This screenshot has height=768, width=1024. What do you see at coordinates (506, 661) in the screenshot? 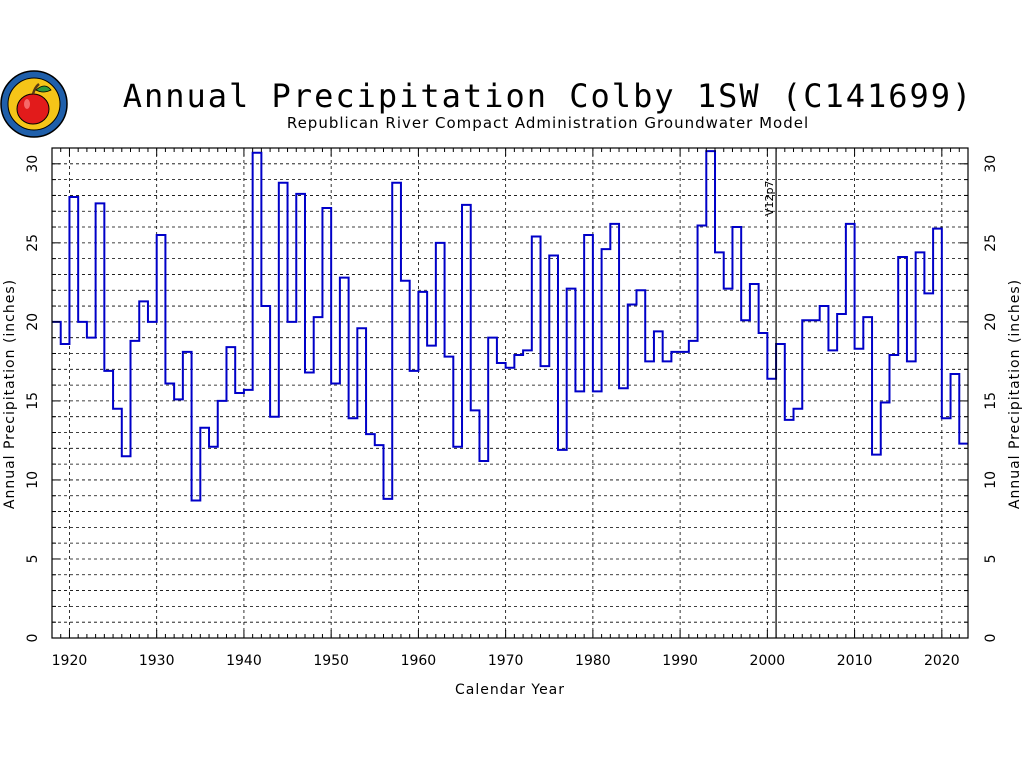
I see `x-tick-label: 1970` at bounding box center [506, 661].